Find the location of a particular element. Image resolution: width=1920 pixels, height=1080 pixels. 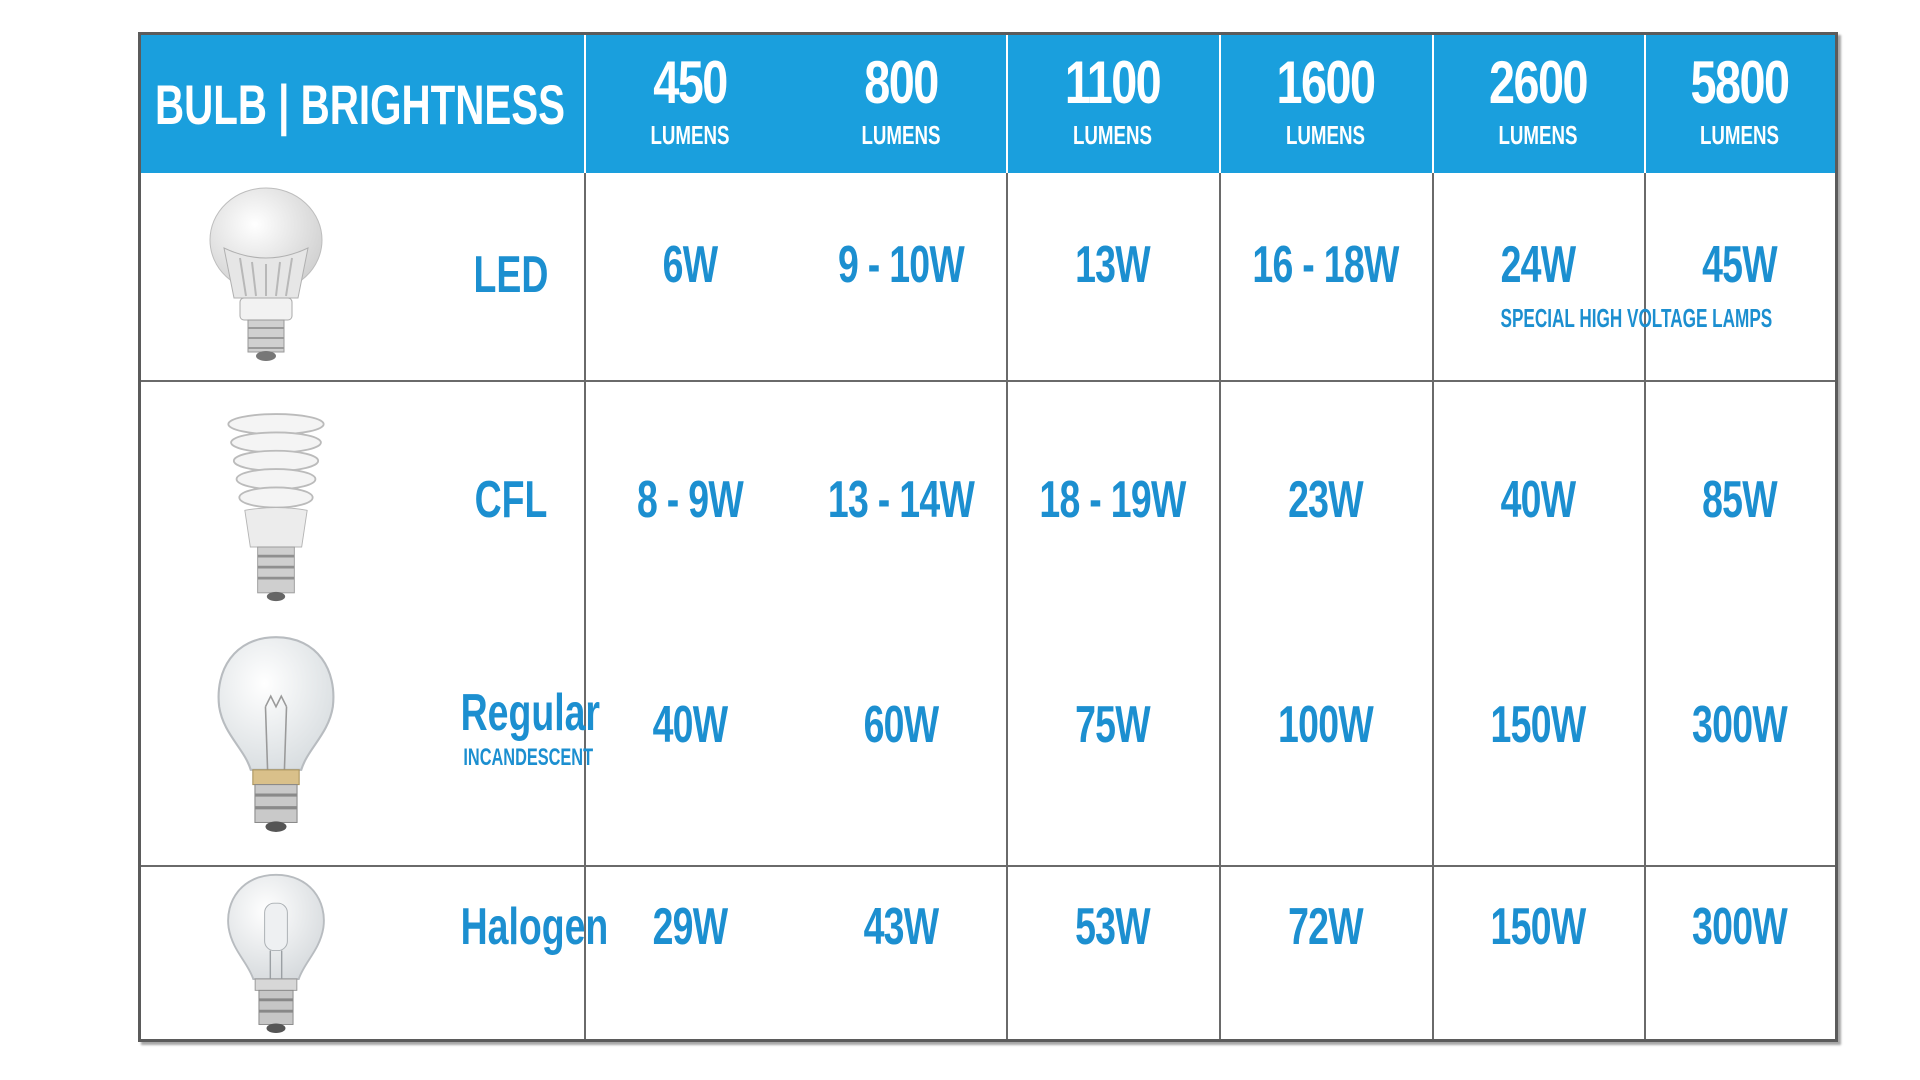

cell-wattage: 43W is located at coordinates (901, 927).